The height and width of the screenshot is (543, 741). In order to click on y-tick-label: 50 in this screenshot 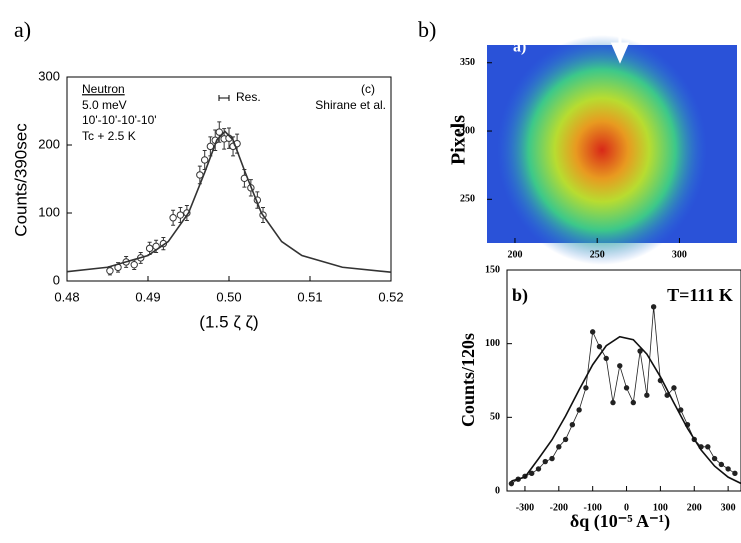, I will do `click(495, 417)`.